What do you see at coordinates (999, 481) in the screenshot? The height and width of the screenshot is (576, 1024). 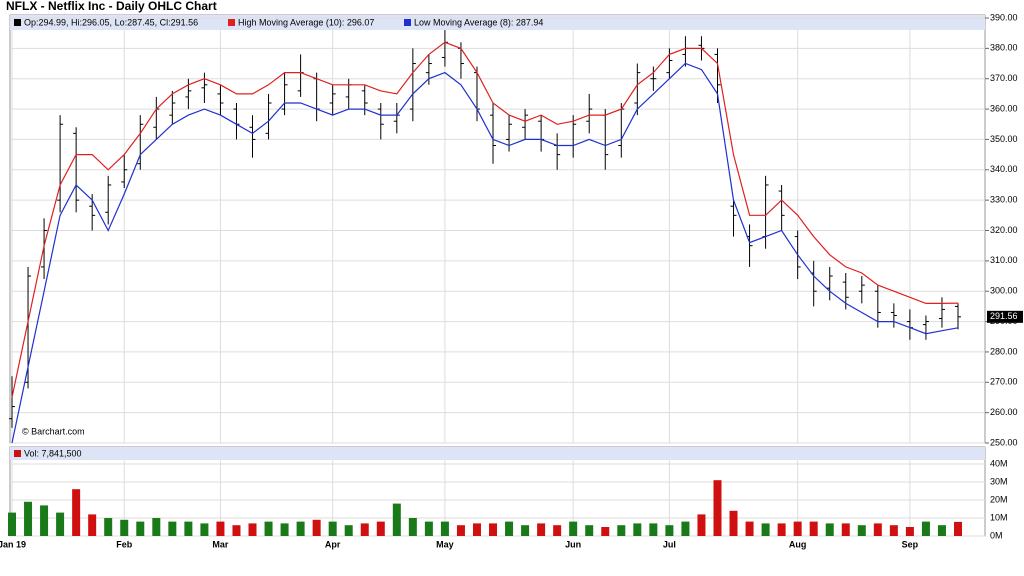 I see `y-tick-label: 30M` at bounding box center [999, 481].